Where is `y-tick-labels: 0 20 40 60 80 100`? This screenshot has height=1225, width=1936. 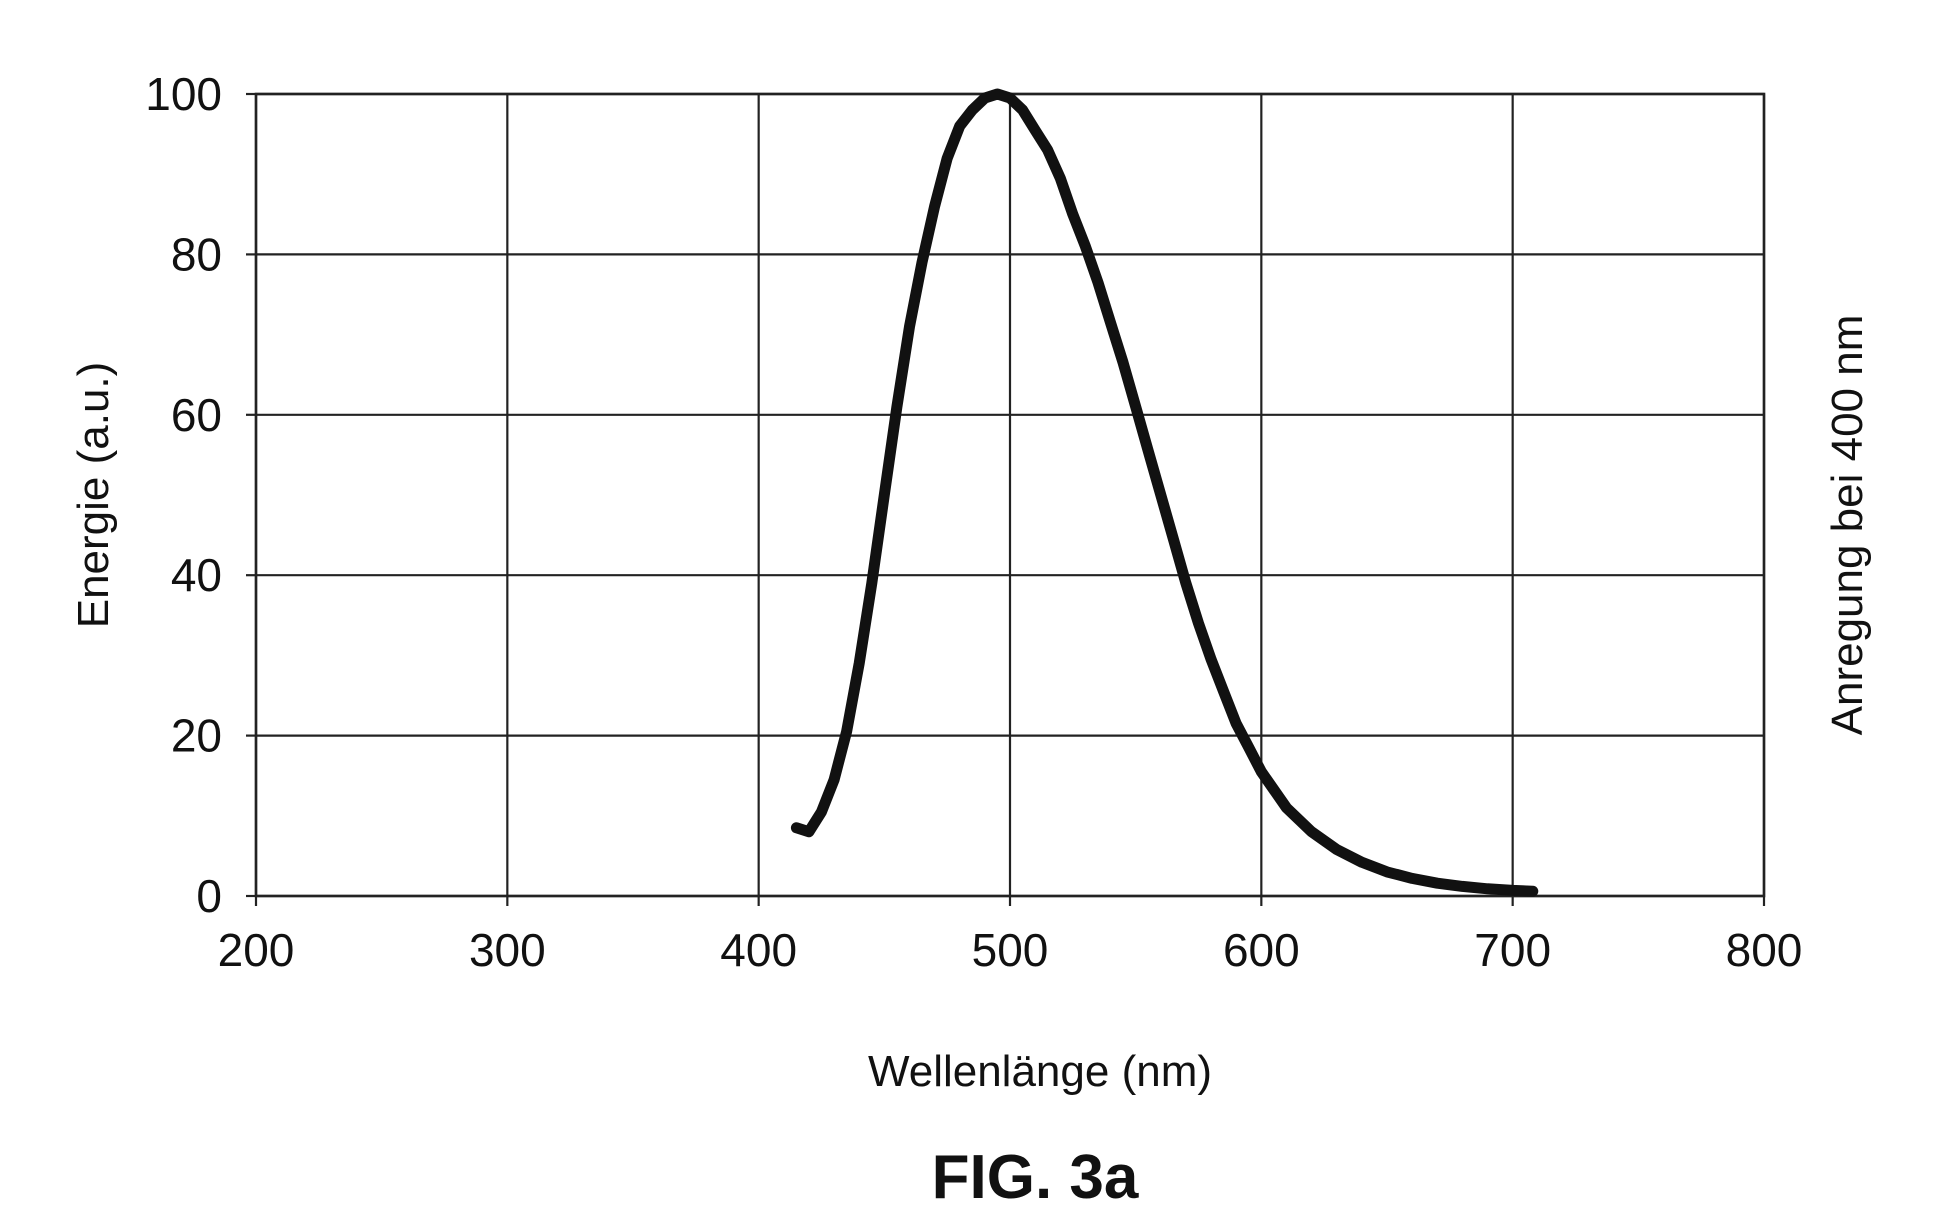
y-tick-labels: 0 20 40 60 80 100 is located at coordinates (183, 495).